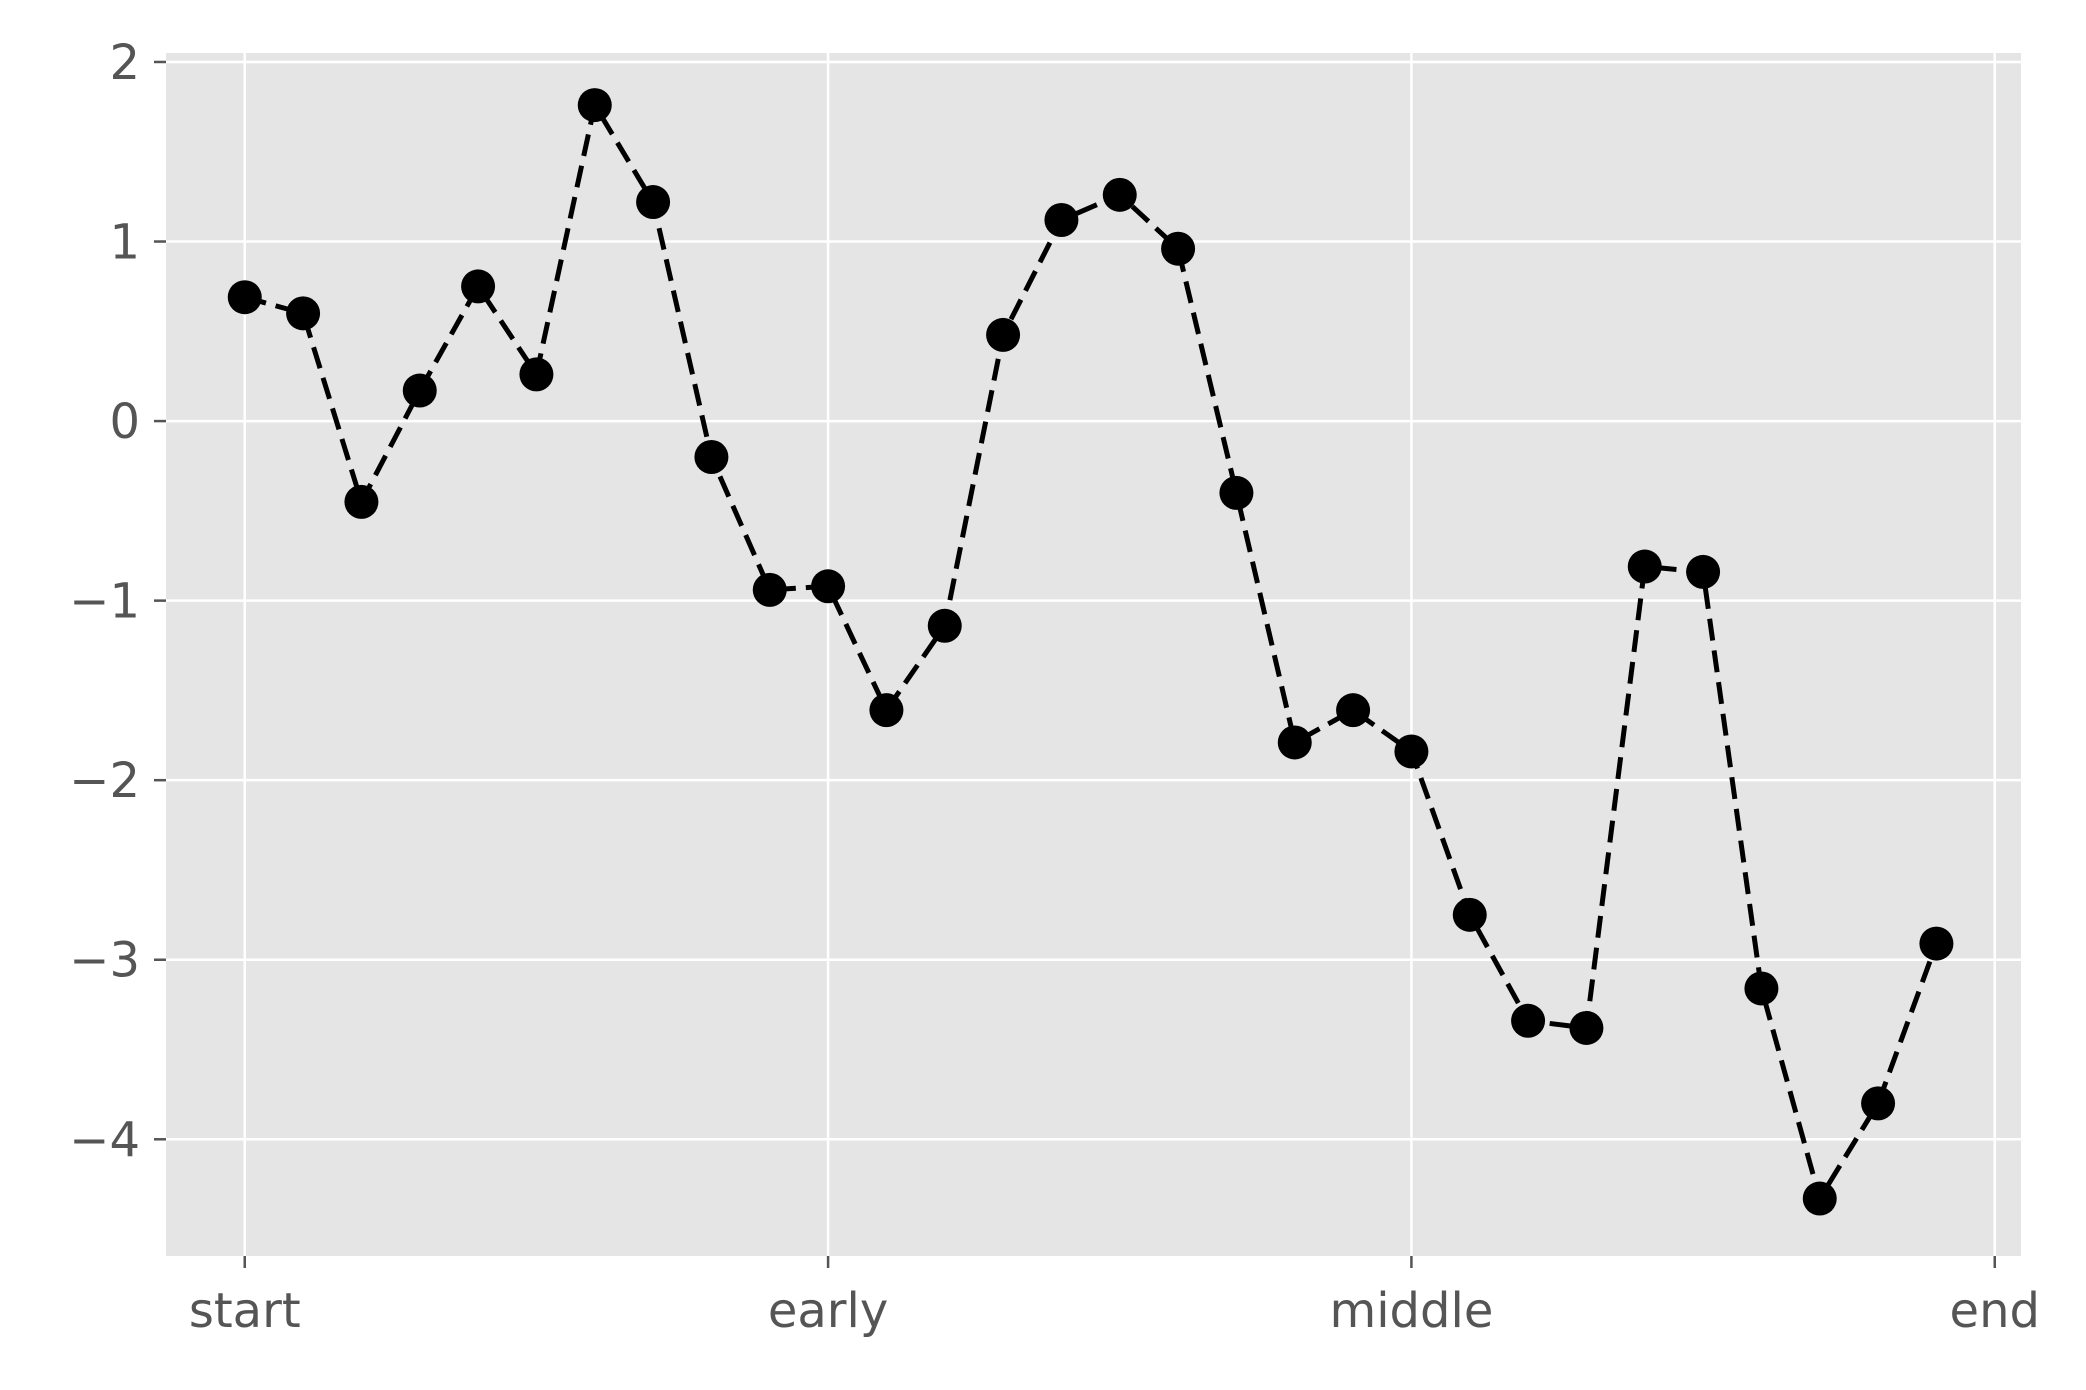 This screenshot has width=2086, height=1390. What do you see at coordinates (124, 63) in the screenshot?
I see `y-tick-label: 2` at bounding box center [124, 63].